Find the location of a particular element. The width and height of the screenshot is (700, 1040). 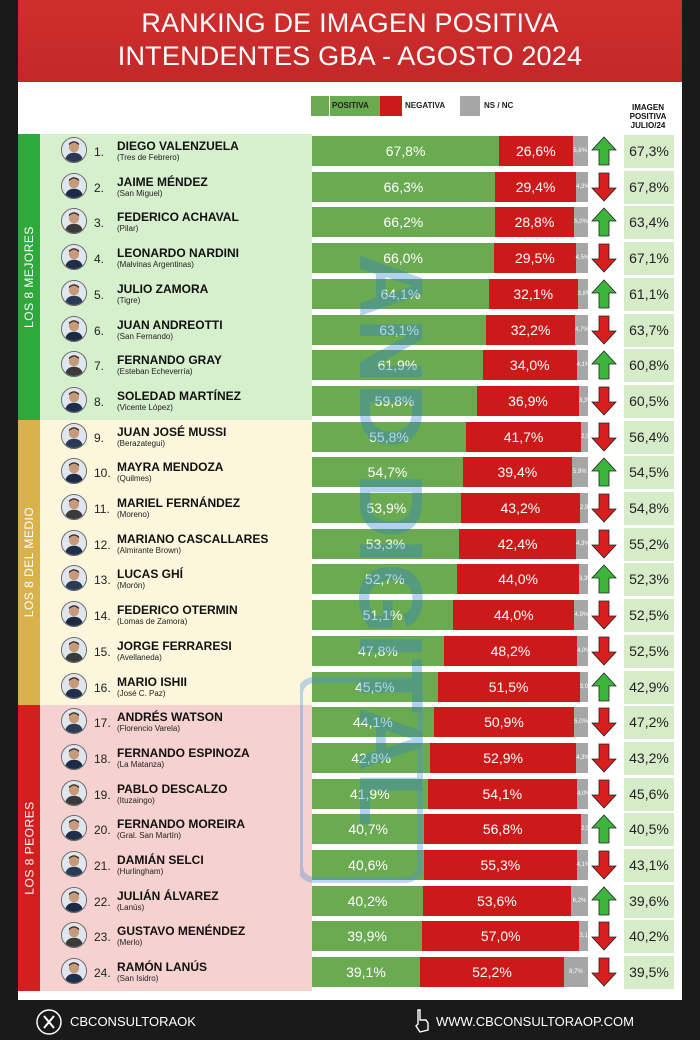

legend-label-negativa: NEGATIVA is located at coordinates (425, 105).